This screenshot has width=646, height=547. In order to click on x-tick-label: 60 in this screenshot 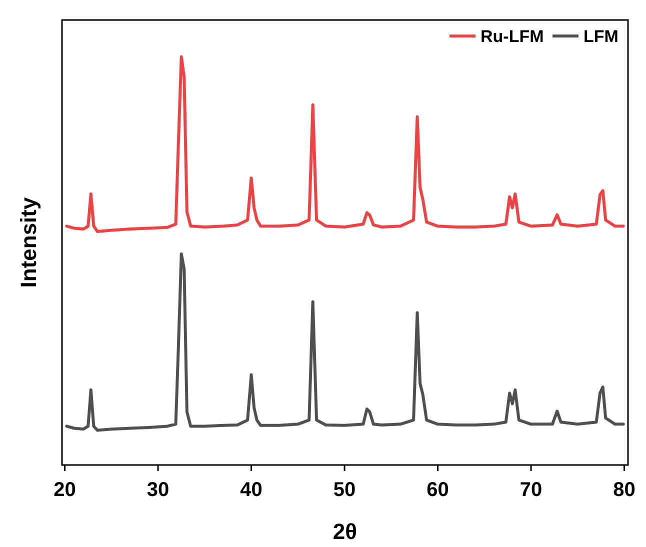, I will do `click(437, 490)`.